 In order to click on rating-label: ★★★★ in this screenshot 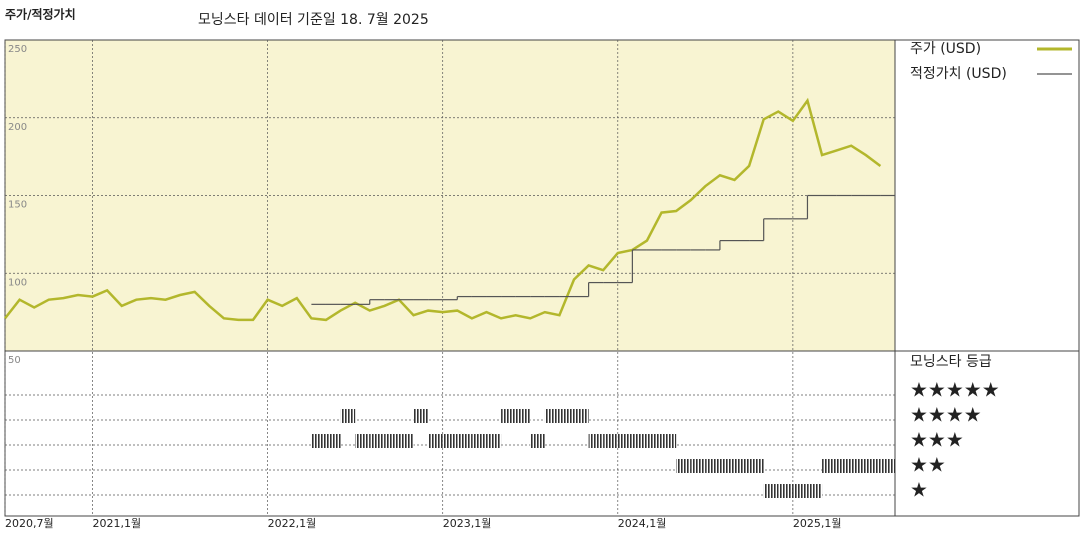, I will do `click(946, 415)`.